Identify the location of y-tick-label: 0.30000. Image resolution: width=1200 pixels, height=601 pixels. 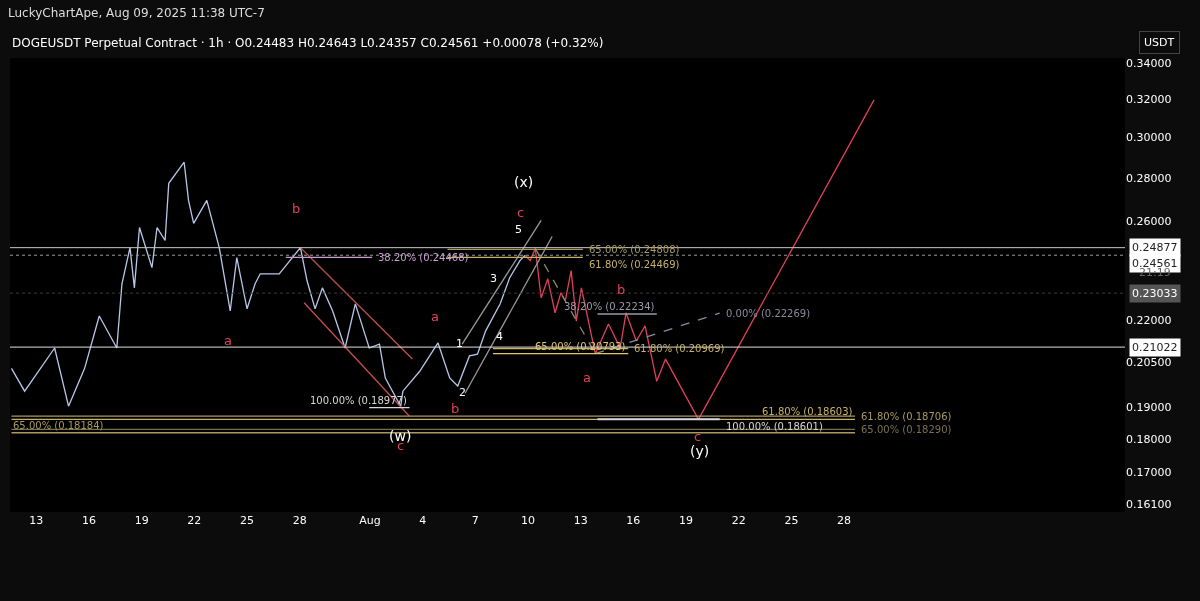
(1149, 137).